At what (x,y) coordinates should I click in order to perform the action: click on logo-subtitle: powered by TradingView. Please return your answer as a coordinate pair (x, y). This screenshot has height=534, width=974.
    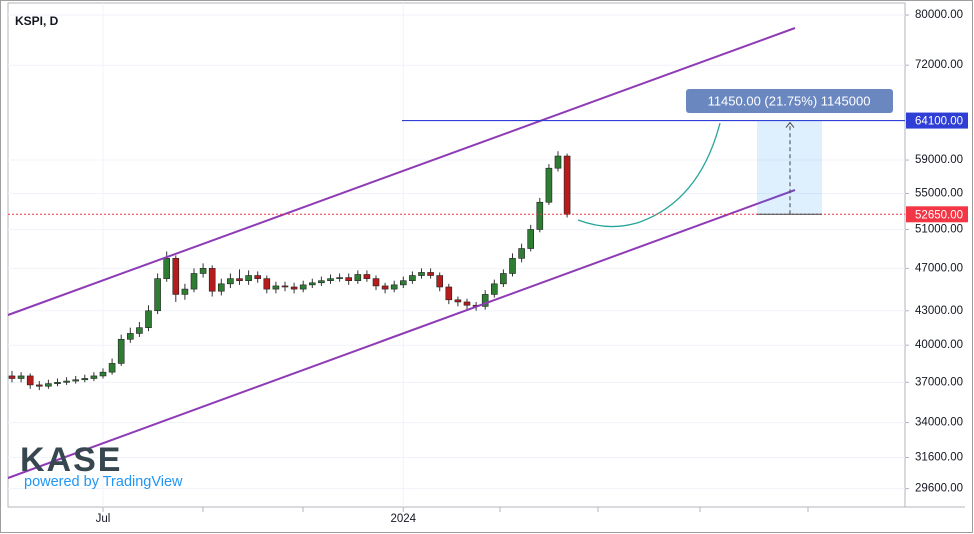
    Looking at the image, I should click on (103, 482).